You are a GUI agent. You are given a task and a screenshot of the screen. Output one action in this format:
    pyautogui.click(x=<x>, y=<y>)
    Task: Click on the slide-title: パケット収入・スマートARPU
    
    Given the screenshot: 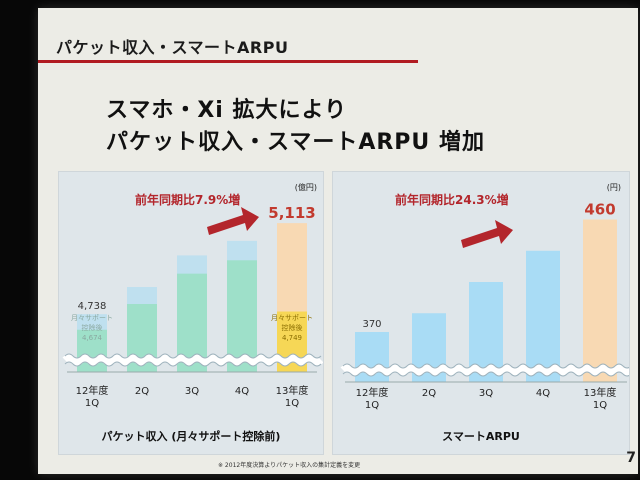 What is the action you would take?
    pyautogui.click(x=172, y=47)
    